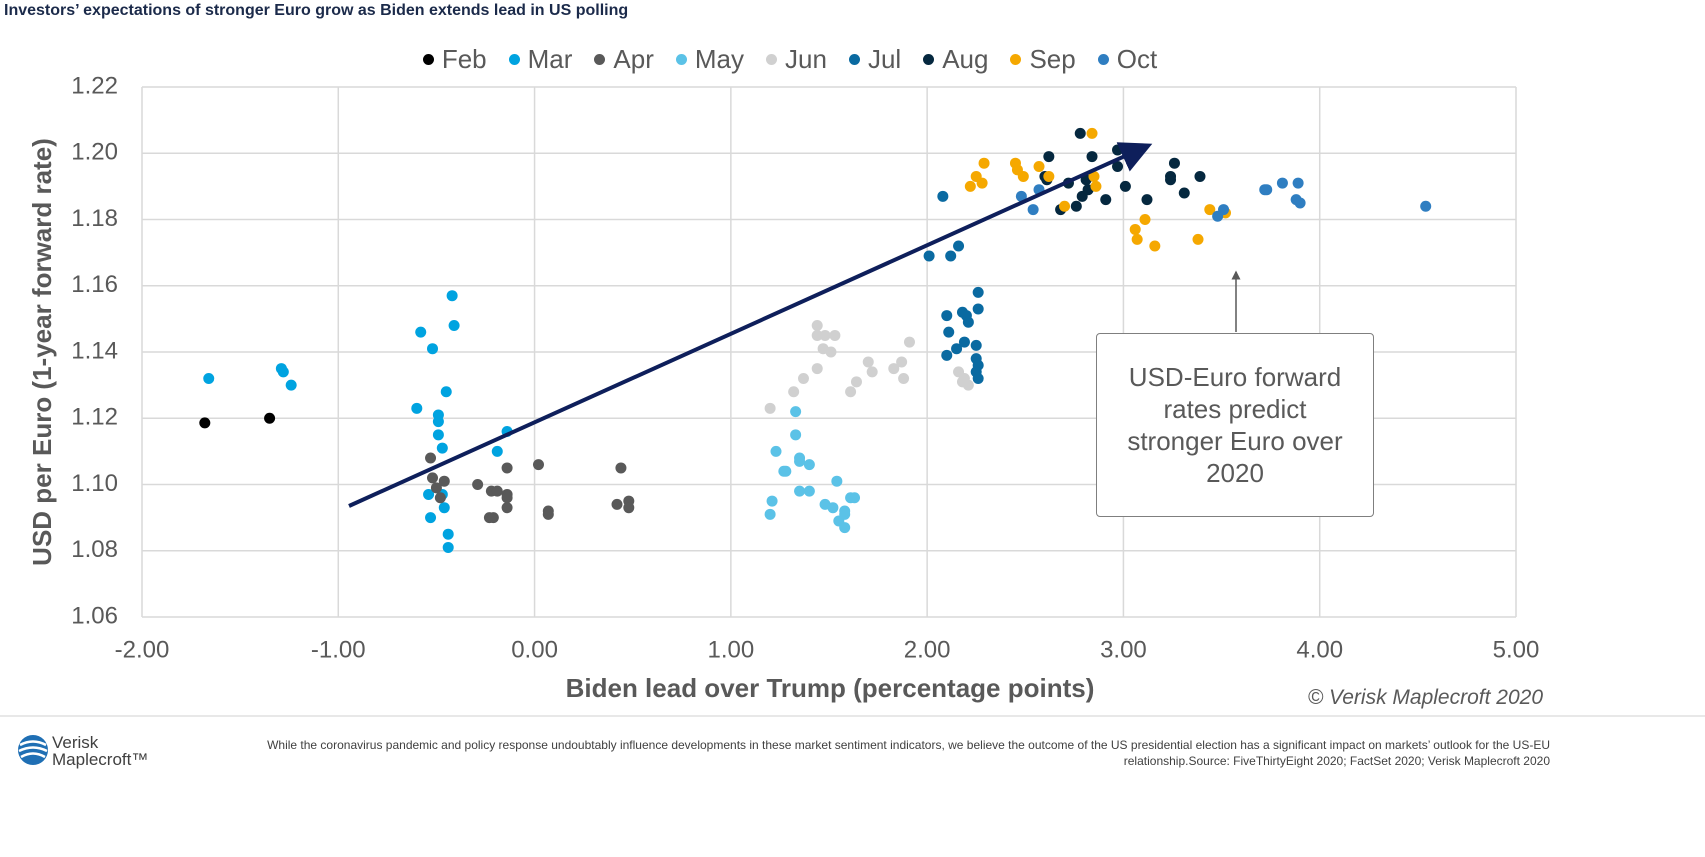 The height and width of the screenshot is (857, 1705). I want to click on legend-label: Jun, so click(806, 59).